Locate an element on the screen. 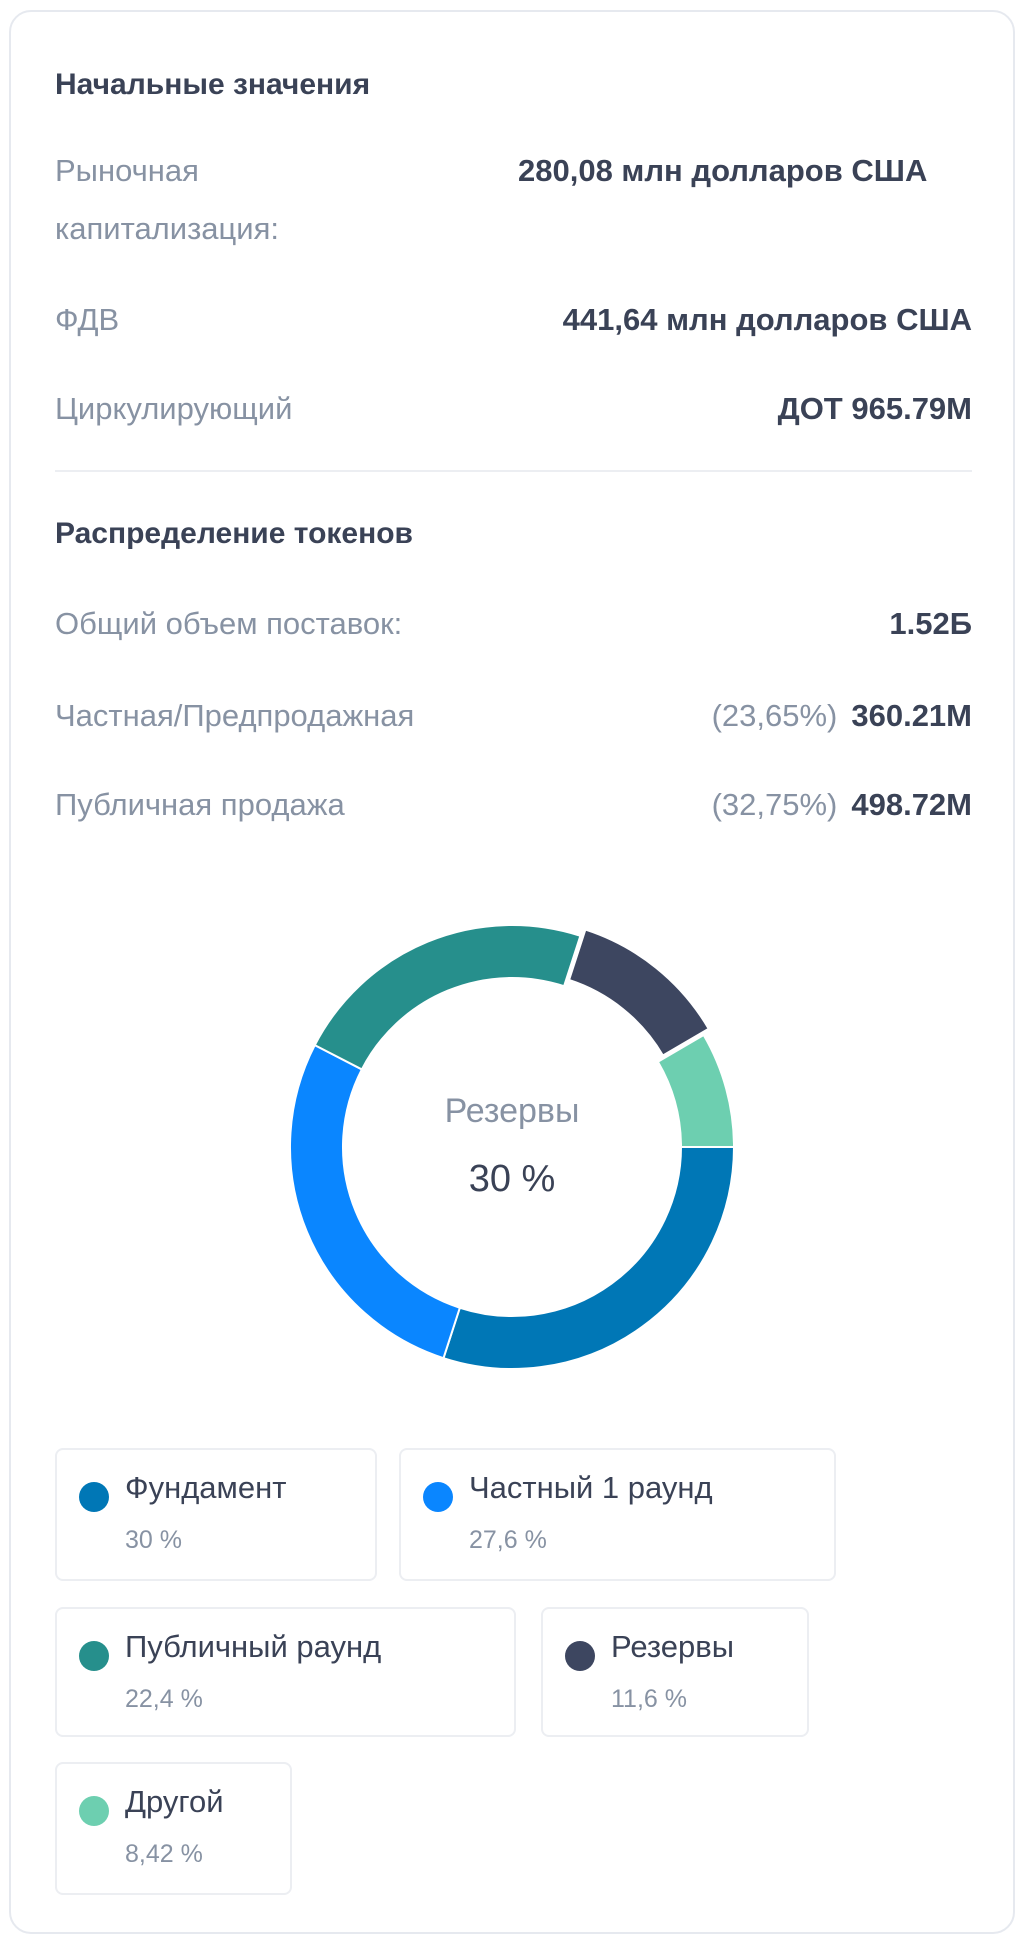 This screenshot has width=1024, height=1946. legend-item-other: Другой 8,42 % is located at coordinates (173, 1828).